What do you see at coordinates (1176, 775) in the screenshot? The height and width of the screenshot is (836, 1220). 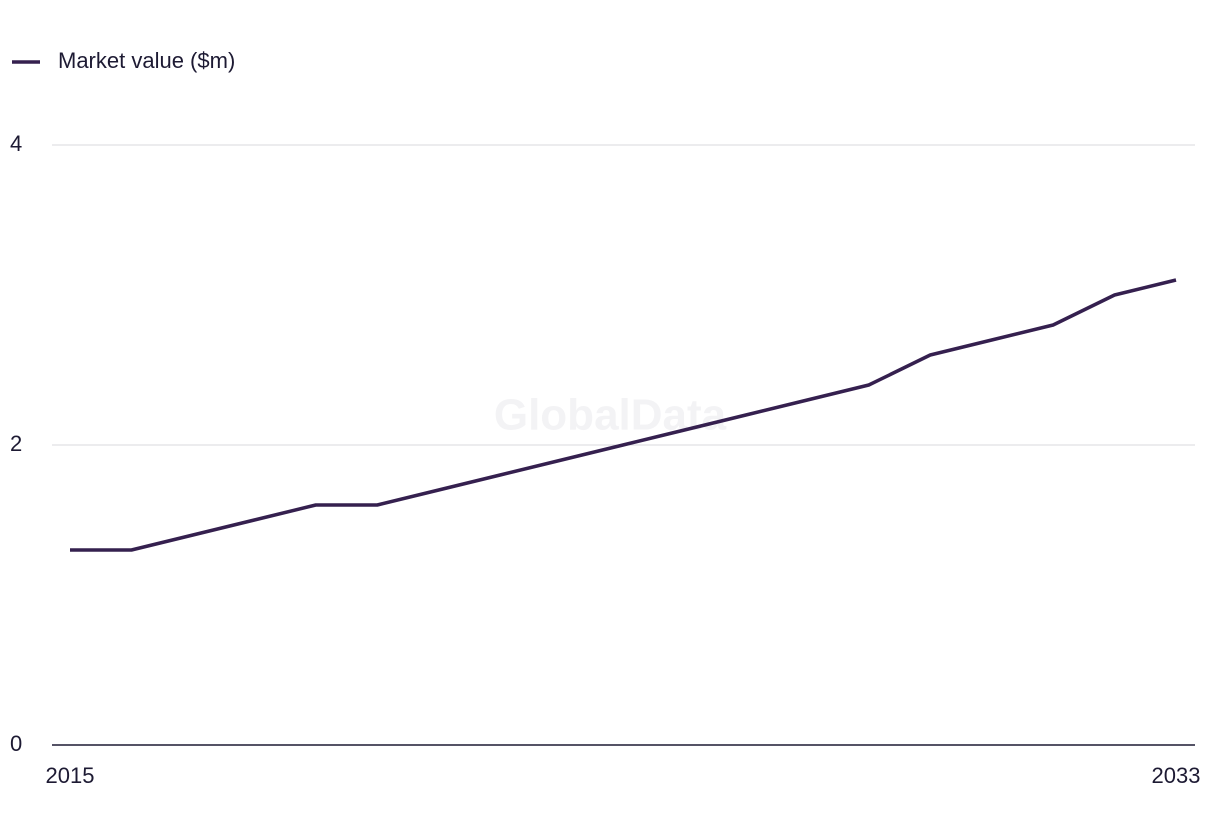 I see `x-tick-label: 2033` at bounding box center [1176, 775].